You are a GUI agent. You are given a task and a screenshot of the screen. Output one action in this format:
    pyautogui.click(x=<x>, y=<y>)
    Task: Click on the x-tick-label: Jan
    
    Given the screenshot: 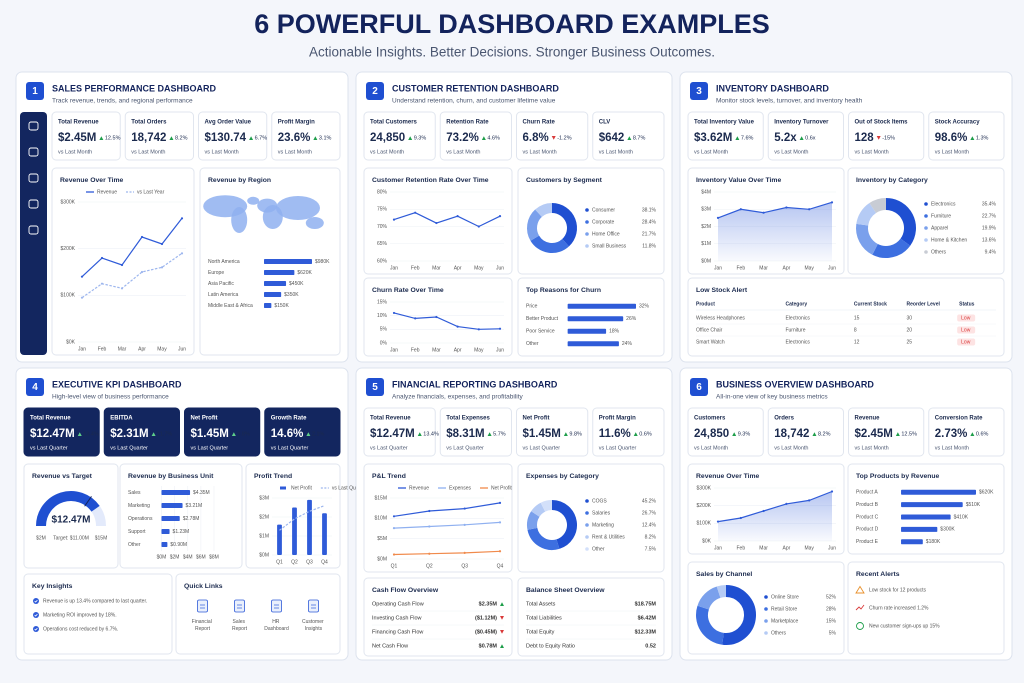 What is the action you would take?
    pyautogui.click(x=718, y=548)
    